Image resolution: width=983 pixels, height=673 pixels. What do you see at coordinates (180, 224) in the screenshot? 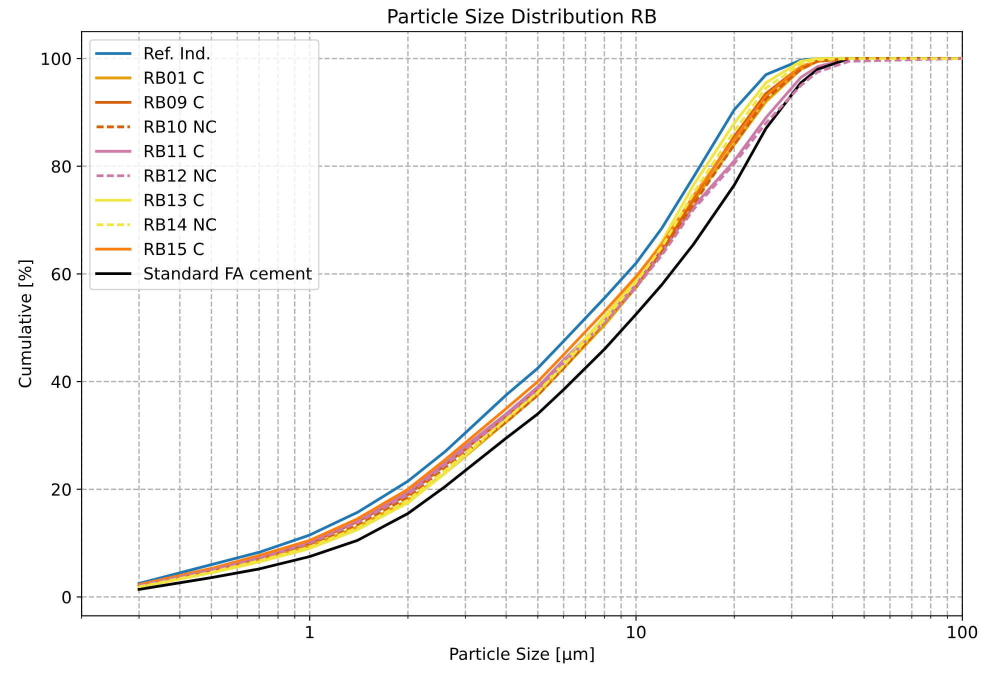
I see `legend-label: RB14 NC` at bounding box center [180, 224].